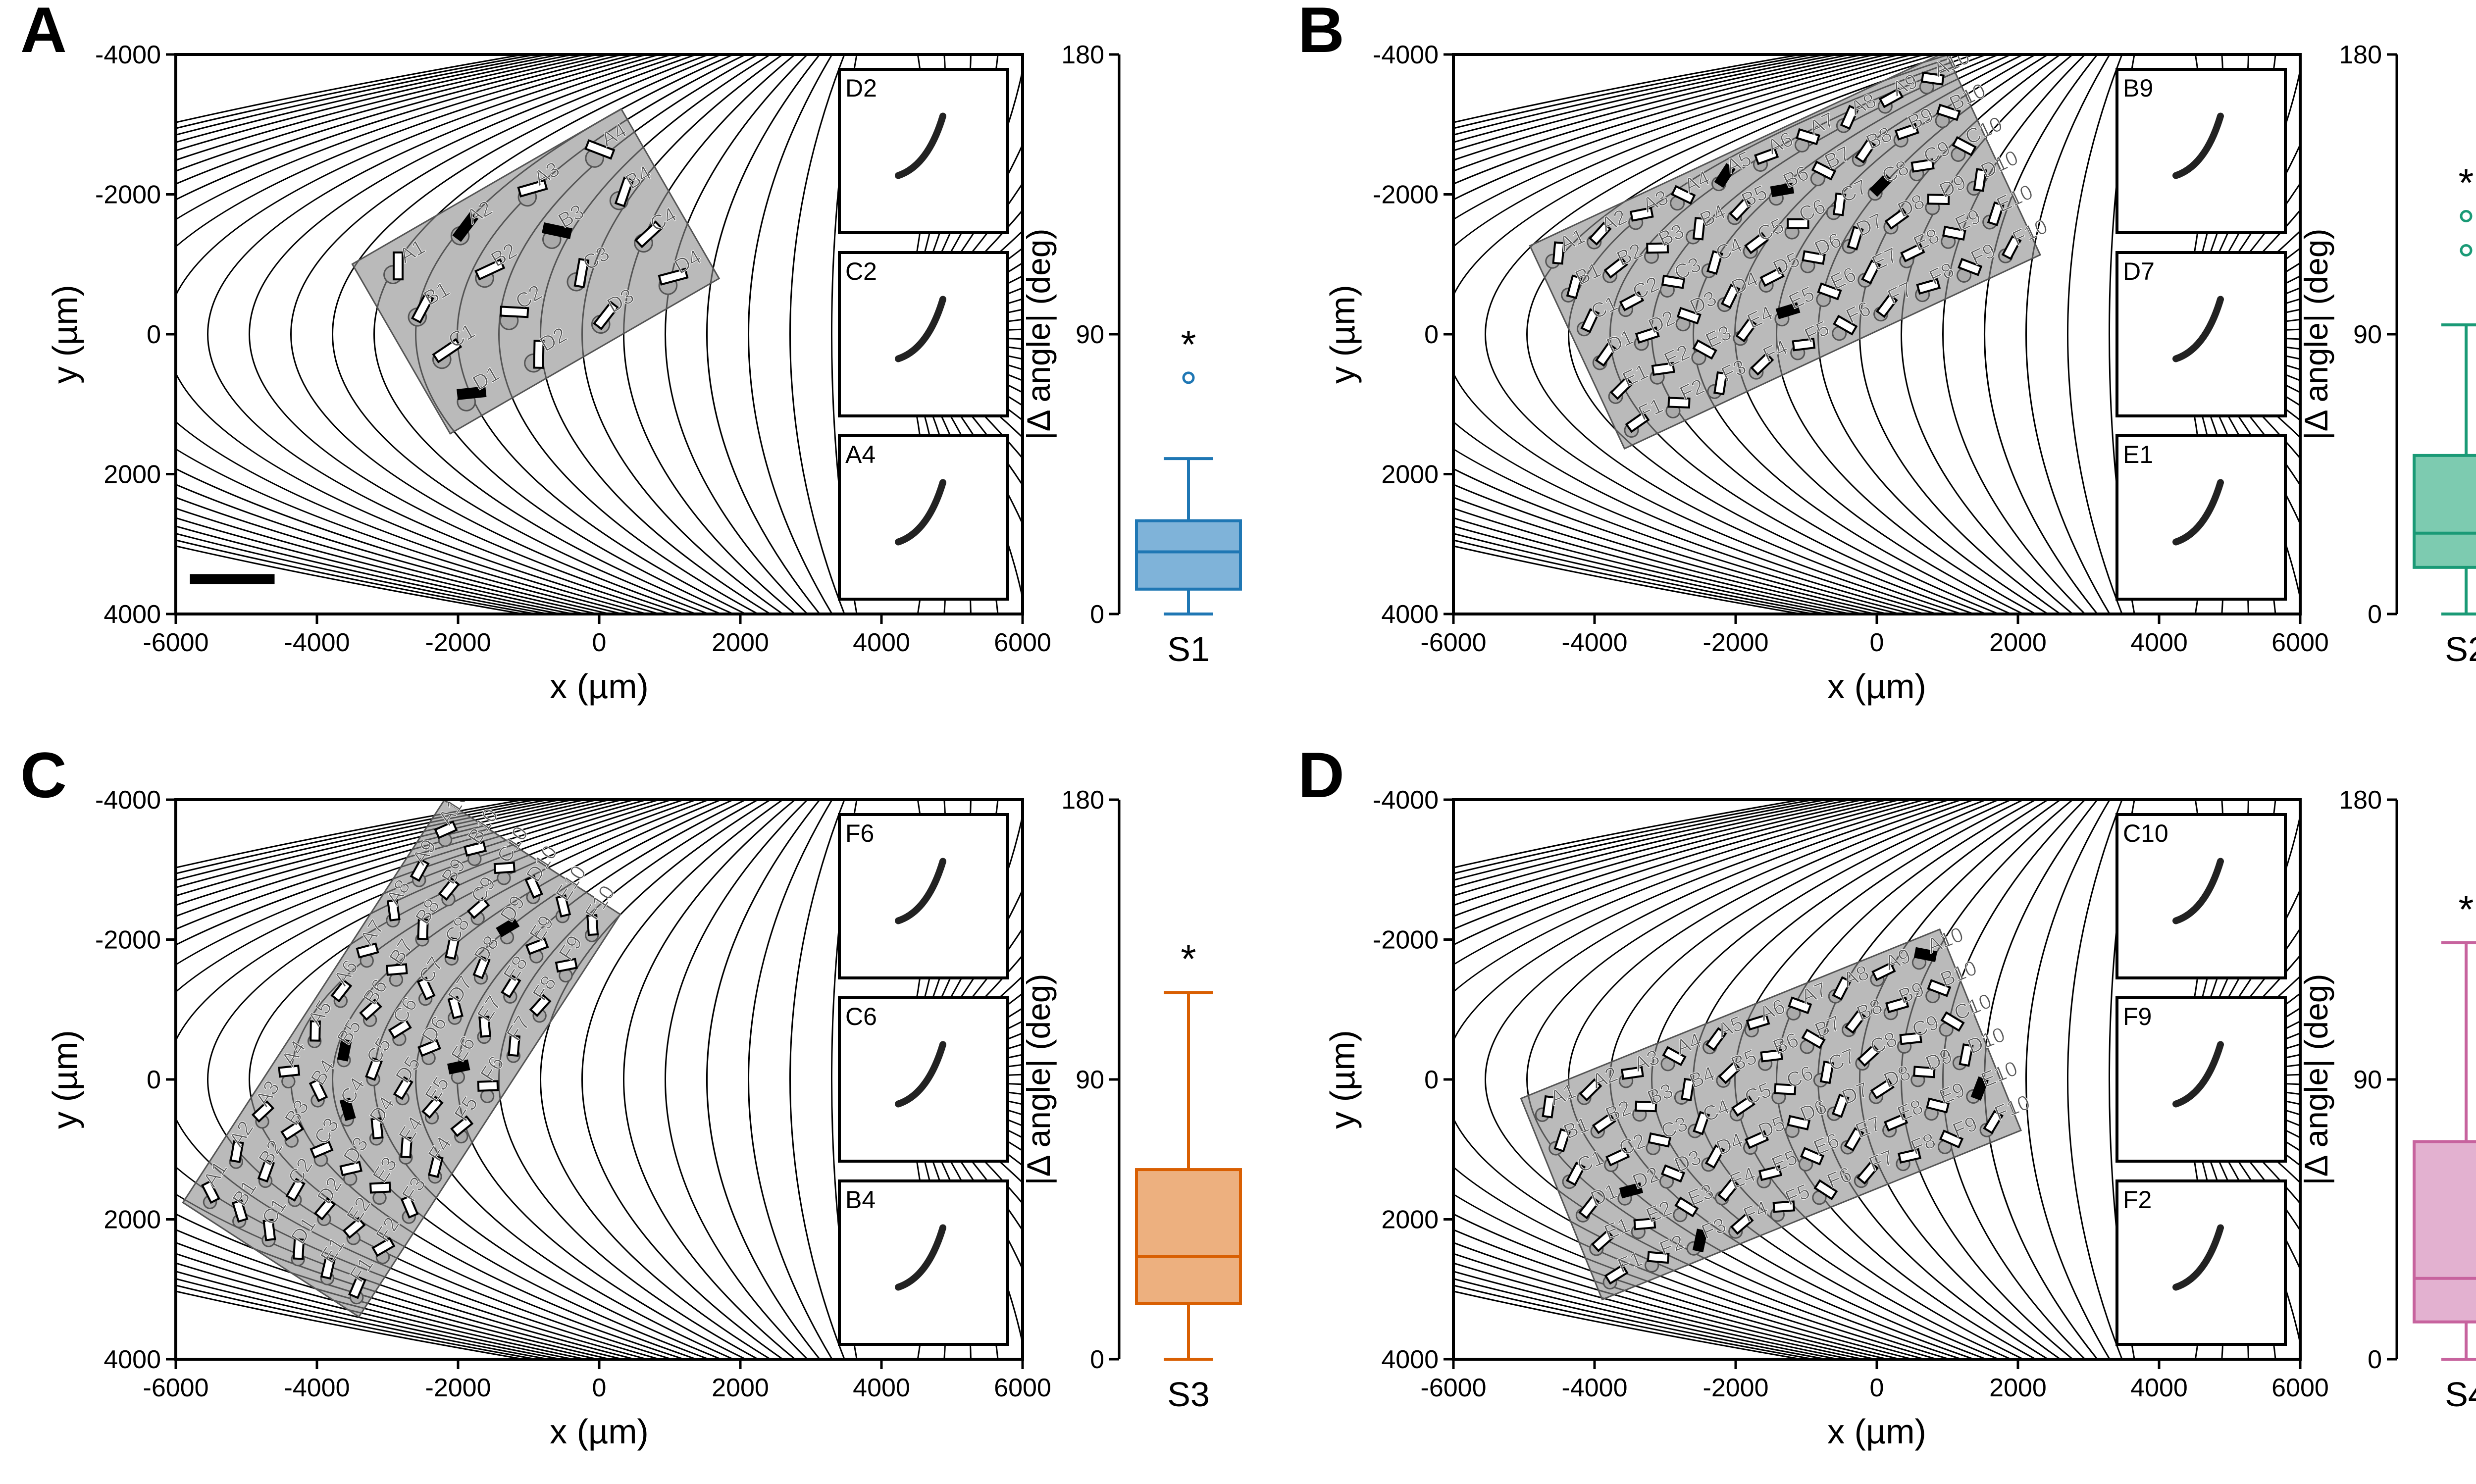  Describe the element at coordinates (2138, 88) in the screenshot. I see `inset-label: B9` at that location.